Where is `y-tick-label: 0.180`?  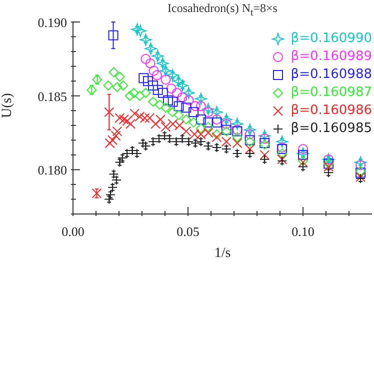 y-tick-label: 0.180 is located at coordinates (52, 170).